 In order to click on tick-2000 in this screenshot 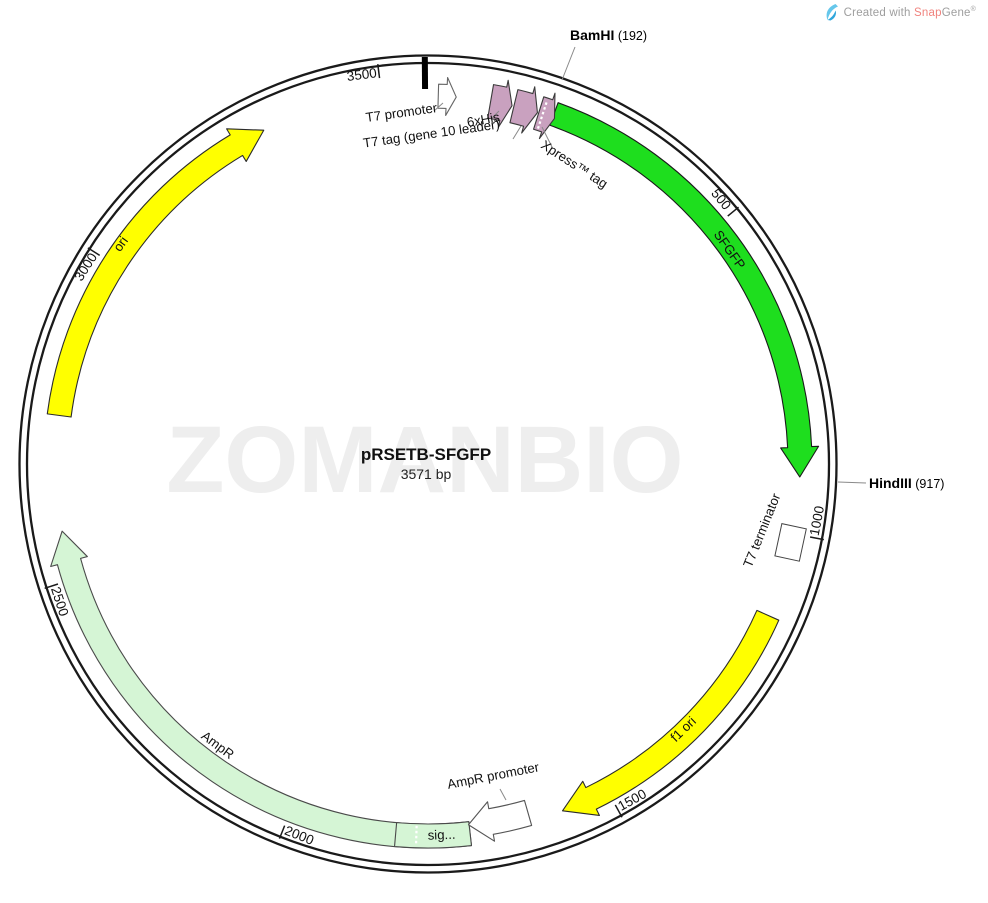, I will do `click(282, 832)`.